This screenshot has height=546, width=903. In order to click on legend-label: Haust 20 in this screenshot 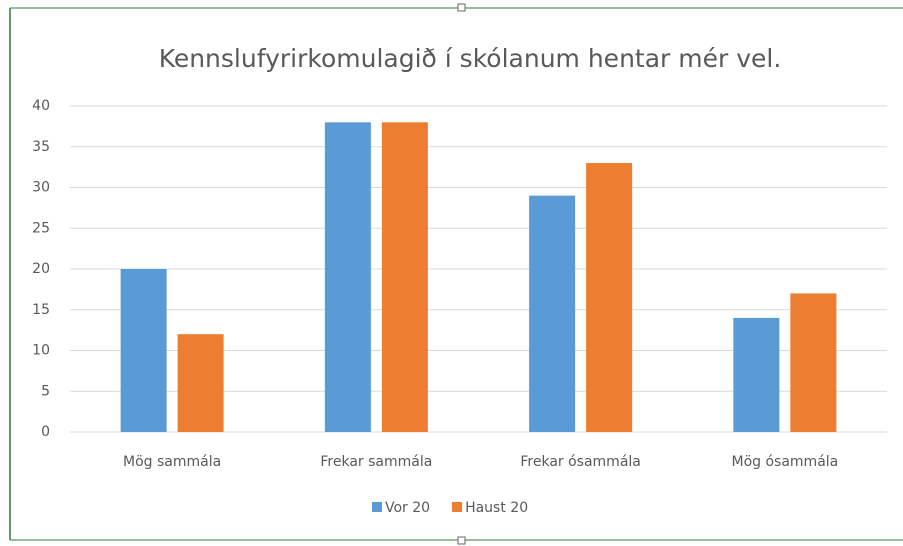, I will do `click(496, 508)`.